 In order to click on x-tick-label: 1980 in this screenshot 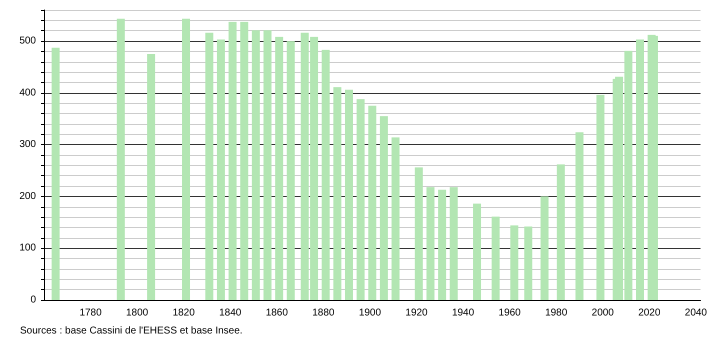, I will do `click(556, 313)`.